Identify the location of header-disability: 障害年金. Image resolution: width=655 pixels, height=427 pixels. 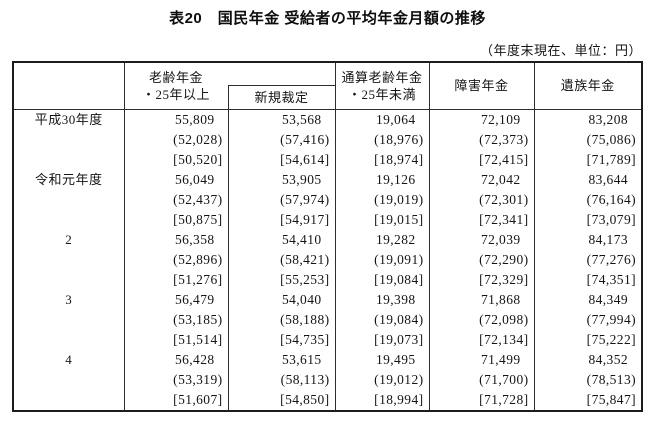
(481, 85).